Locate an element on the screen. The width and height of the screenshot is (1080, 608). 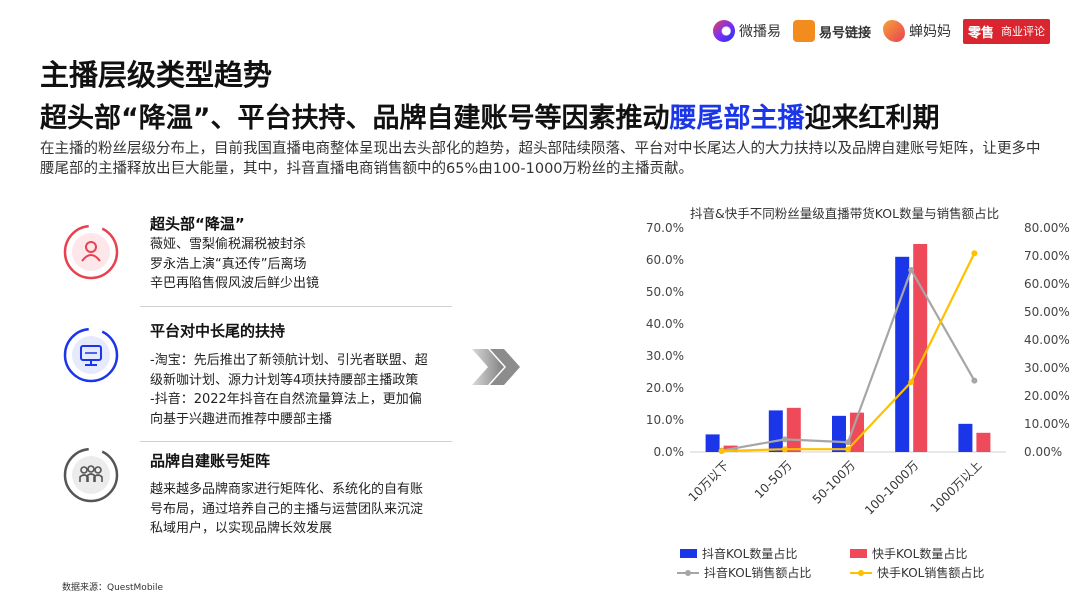
chanmama-logo-text: 蝉妈妈 is located at coordinates (929, 32).